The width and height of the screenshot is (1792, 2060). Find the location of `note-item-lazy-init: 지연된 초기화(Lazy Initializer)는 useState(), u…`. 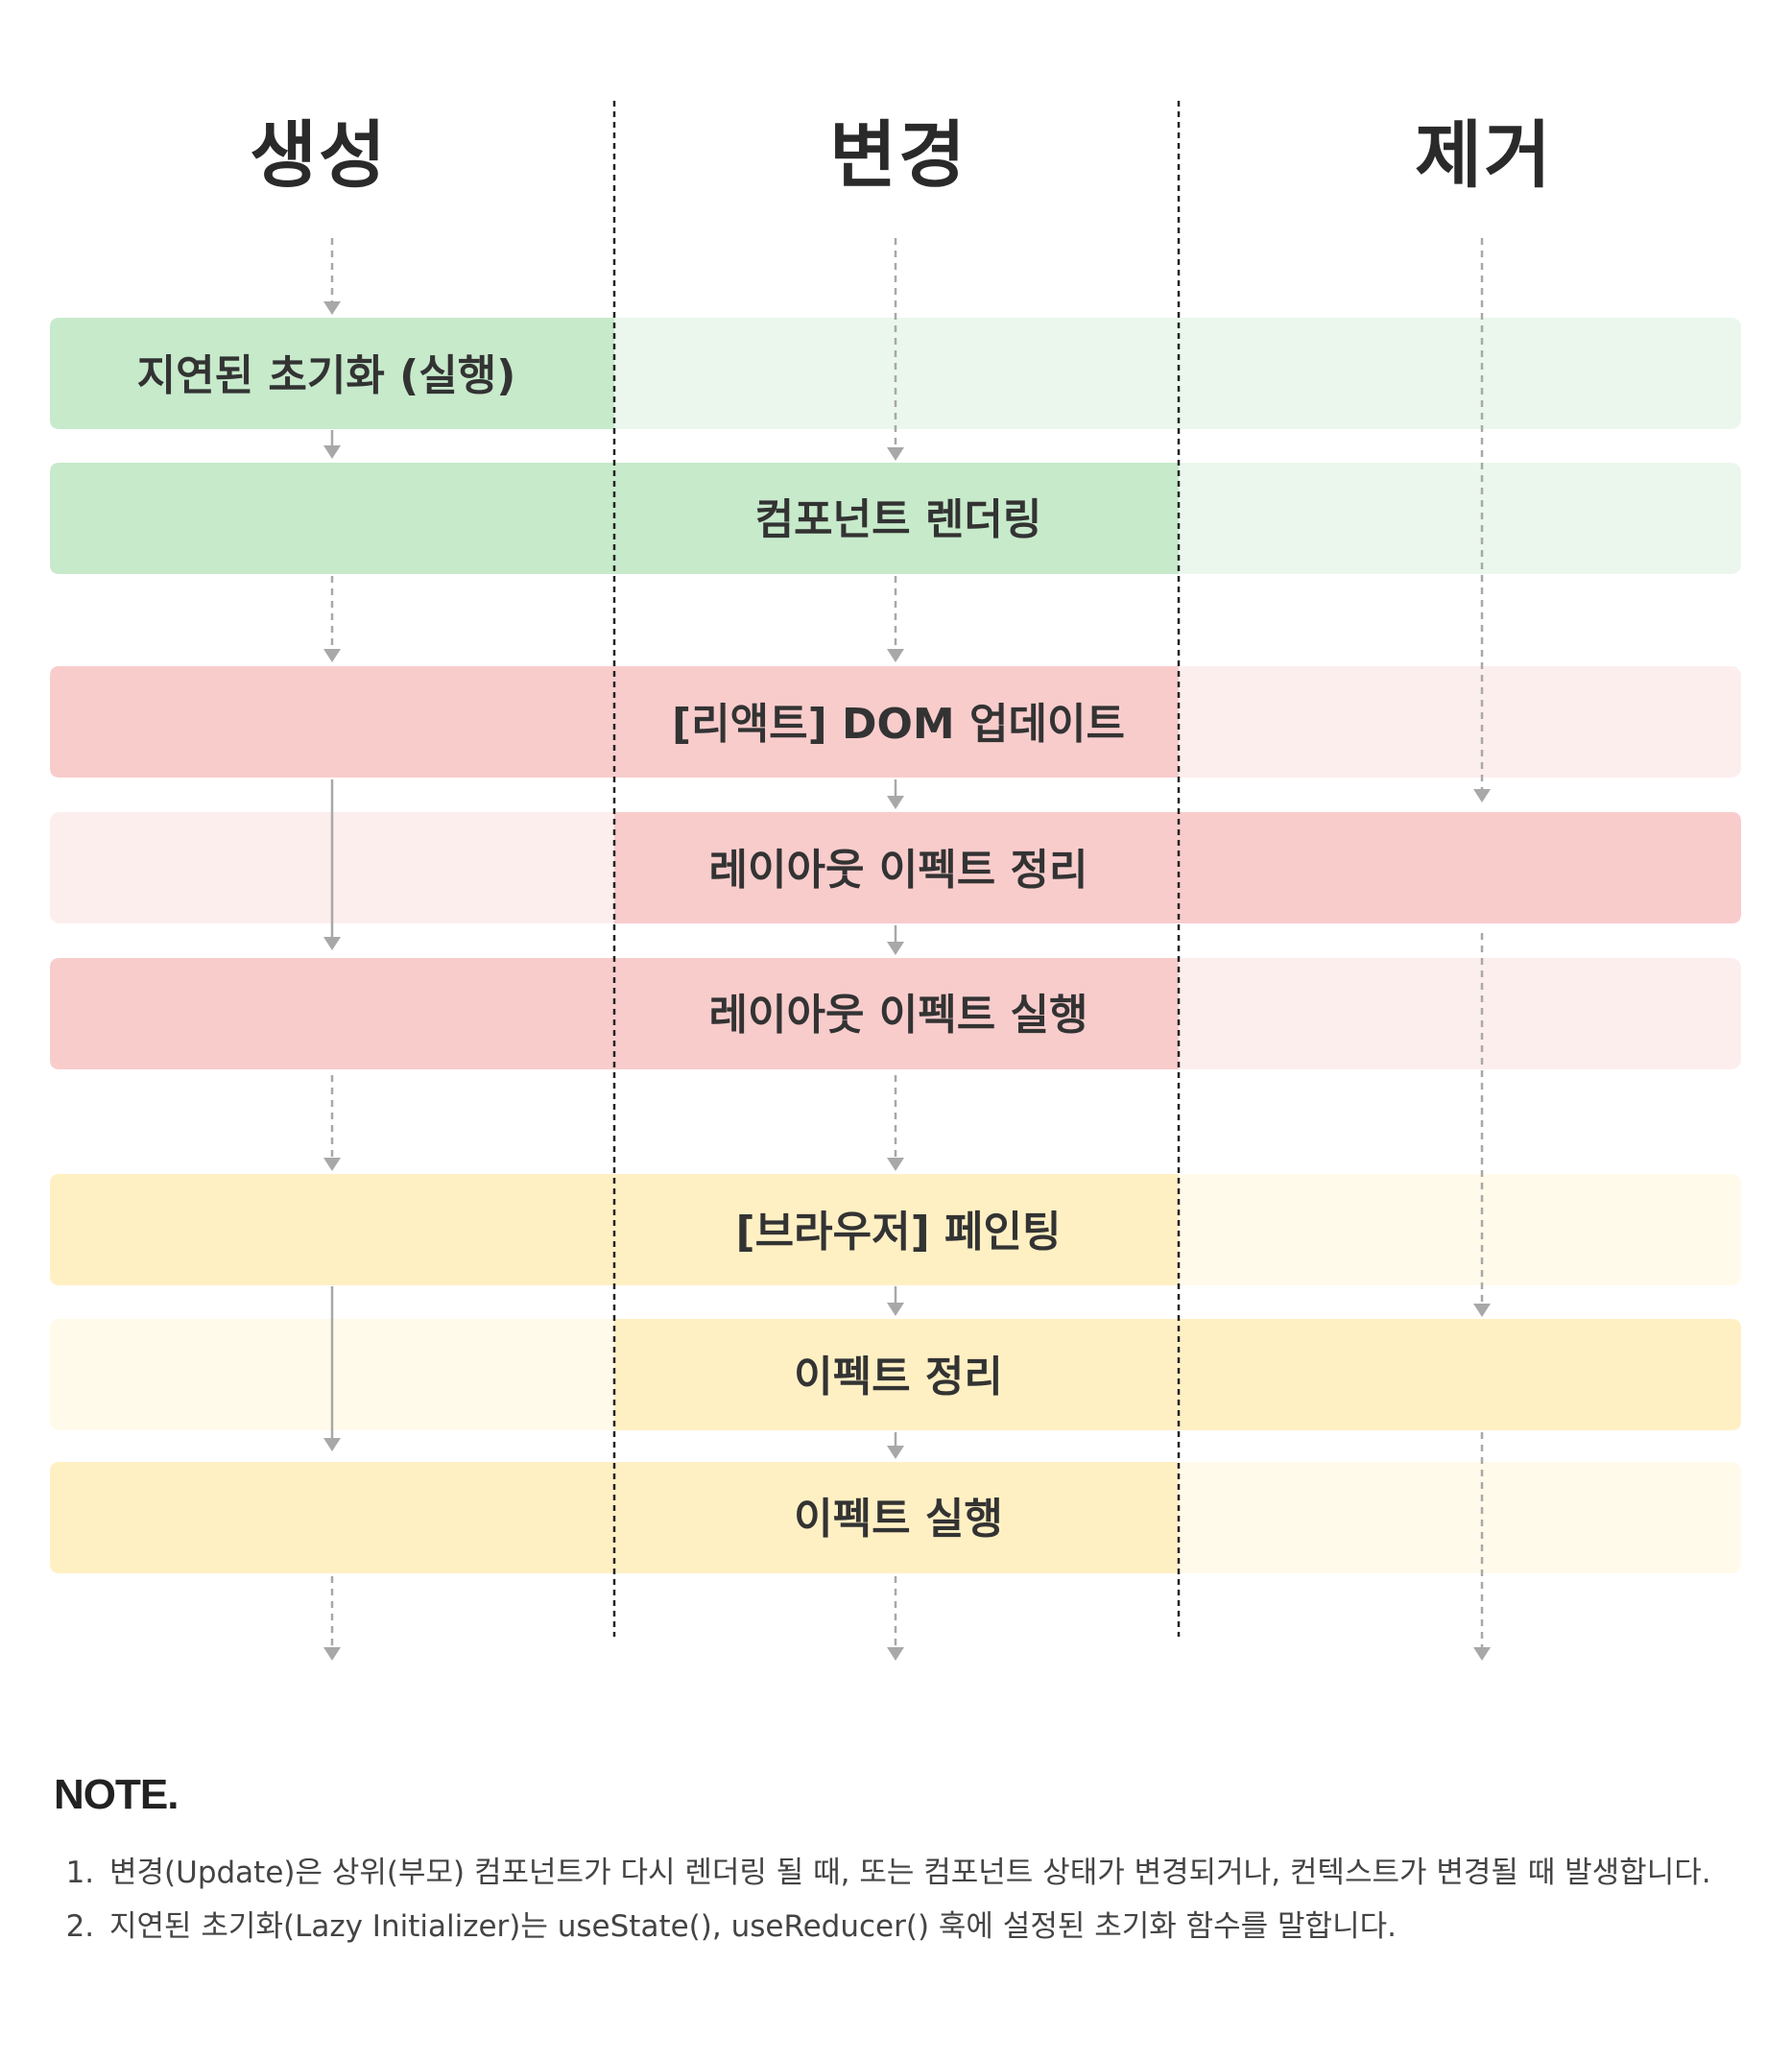

note-item-lazy-init: 지연된 초기화(Lazy Initializer)는 useState(), u… is located at coordinates (923, 1926).